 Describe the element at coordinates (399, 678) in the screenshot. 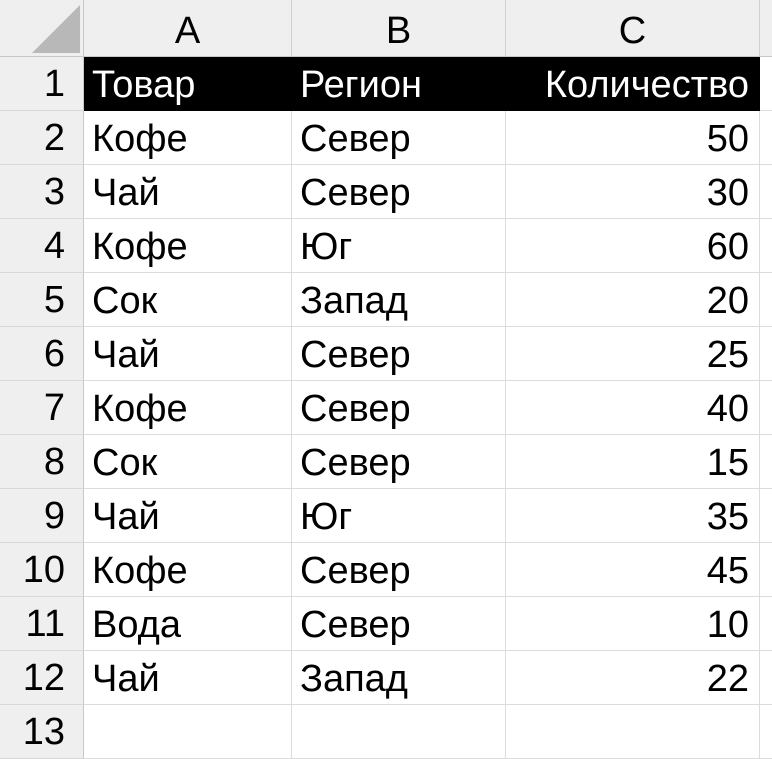

I see `cell-b12: Запад` at that location.